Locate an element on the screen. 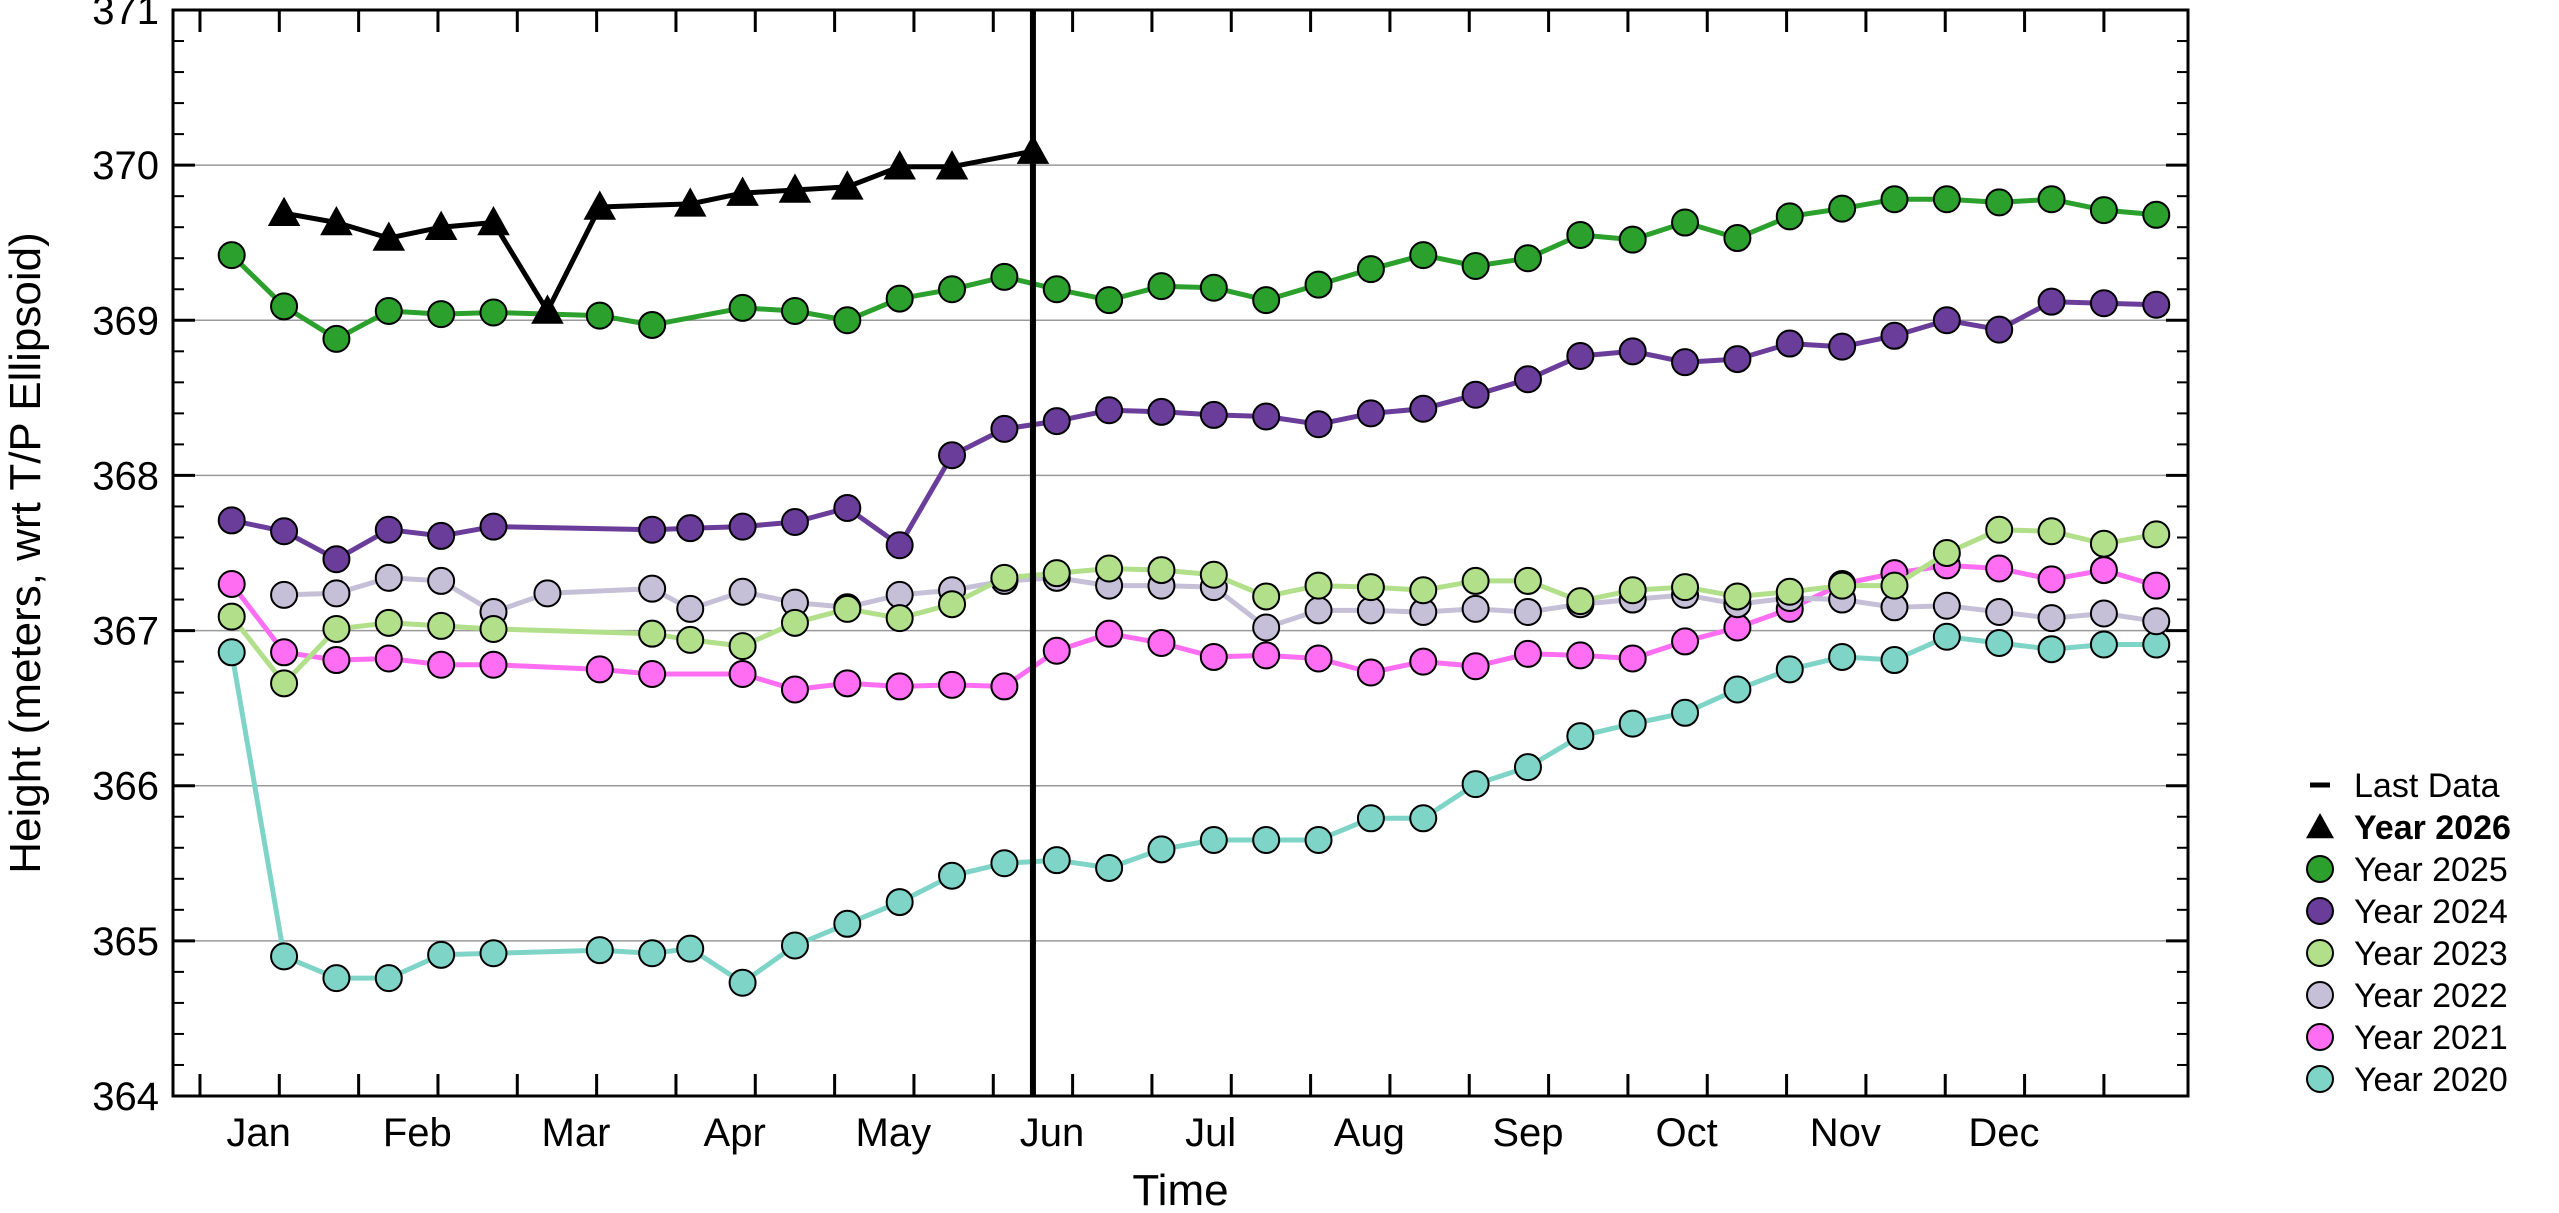  x-tick-label: Nov is located at coordinates (1845, 1133).